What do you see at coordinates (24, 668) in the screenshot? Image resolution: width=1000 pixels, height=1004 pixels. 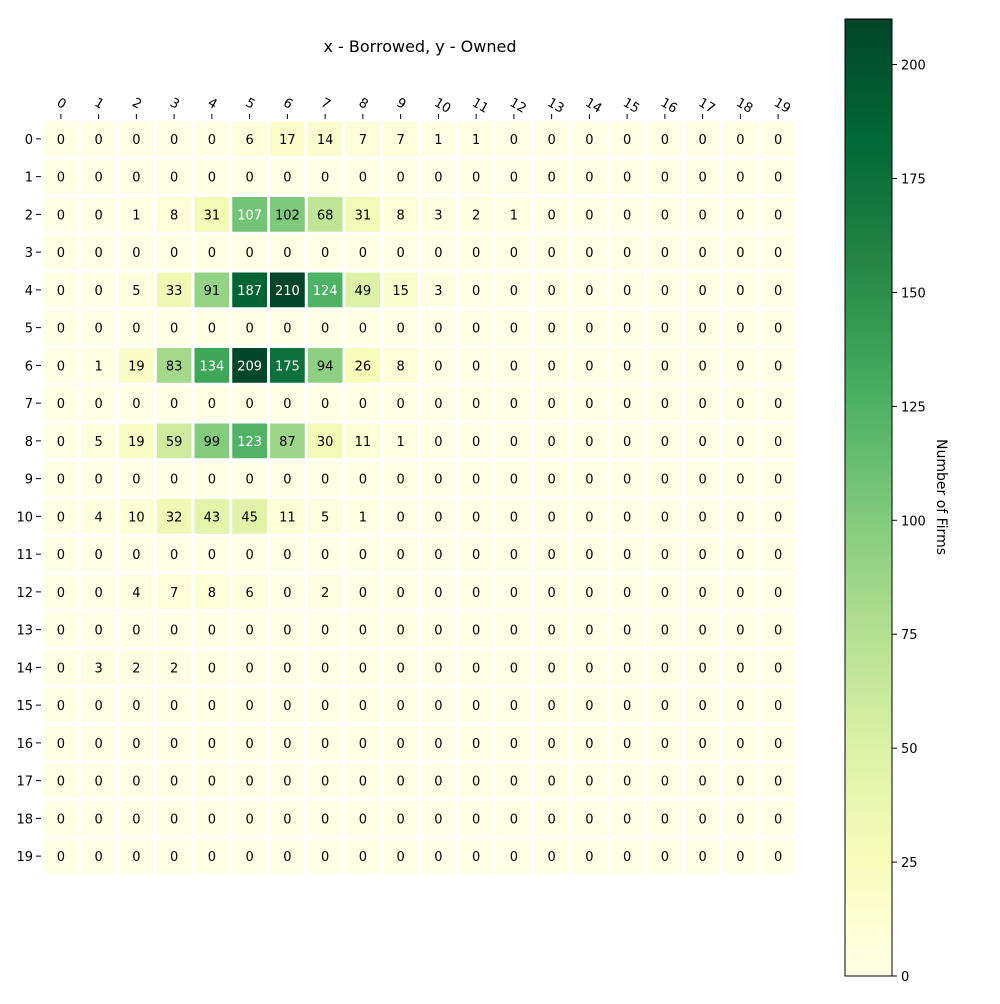 I see `y-tick-label: 14` at bounding box center [24, 668].